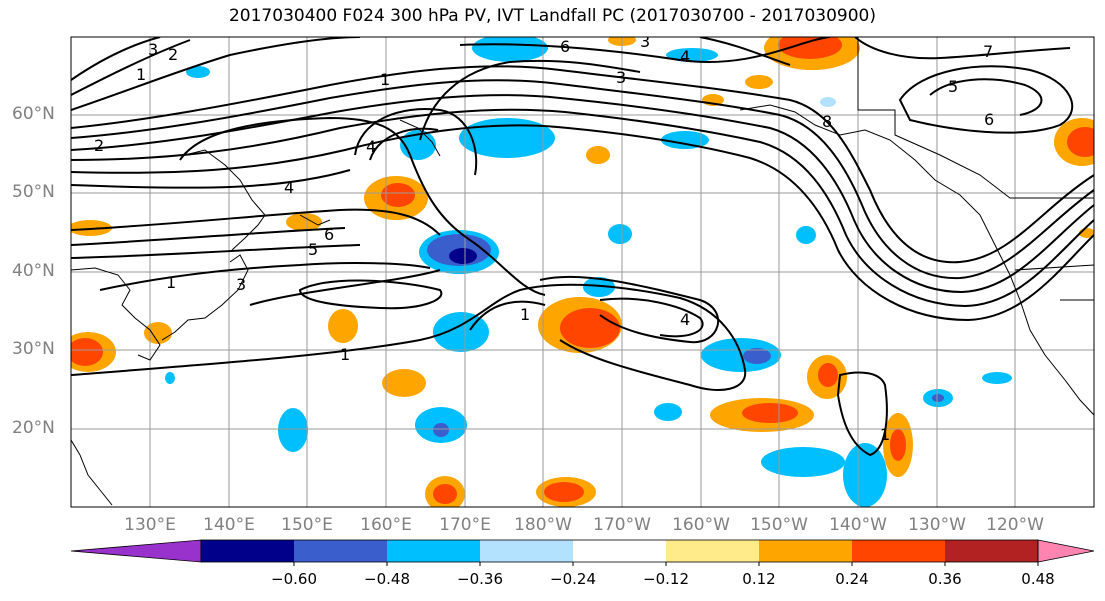 The width and height of the screenshot is (1105, 601). What do you see at coordinates (1015, 525) in the screenshot?
I see `lon-label: 120°W` at bounding box center [1015, 525].